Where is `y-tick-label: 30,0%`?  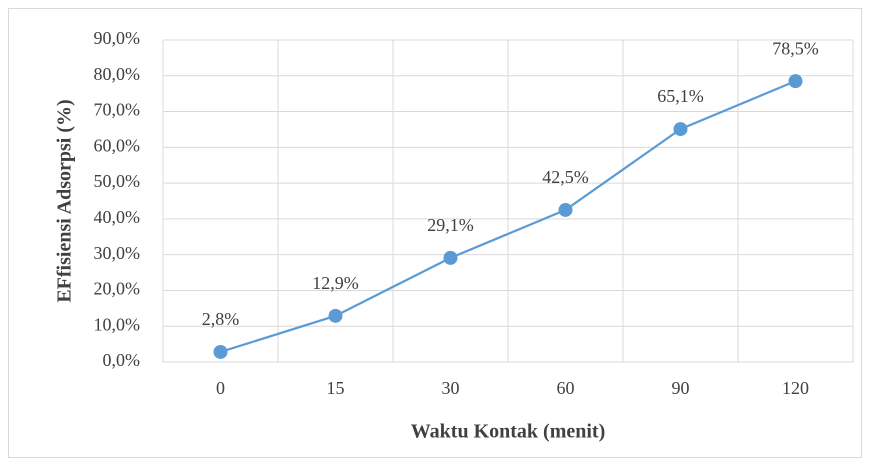 y-tick-label: 30,0% is located at coordinates (117, 253).